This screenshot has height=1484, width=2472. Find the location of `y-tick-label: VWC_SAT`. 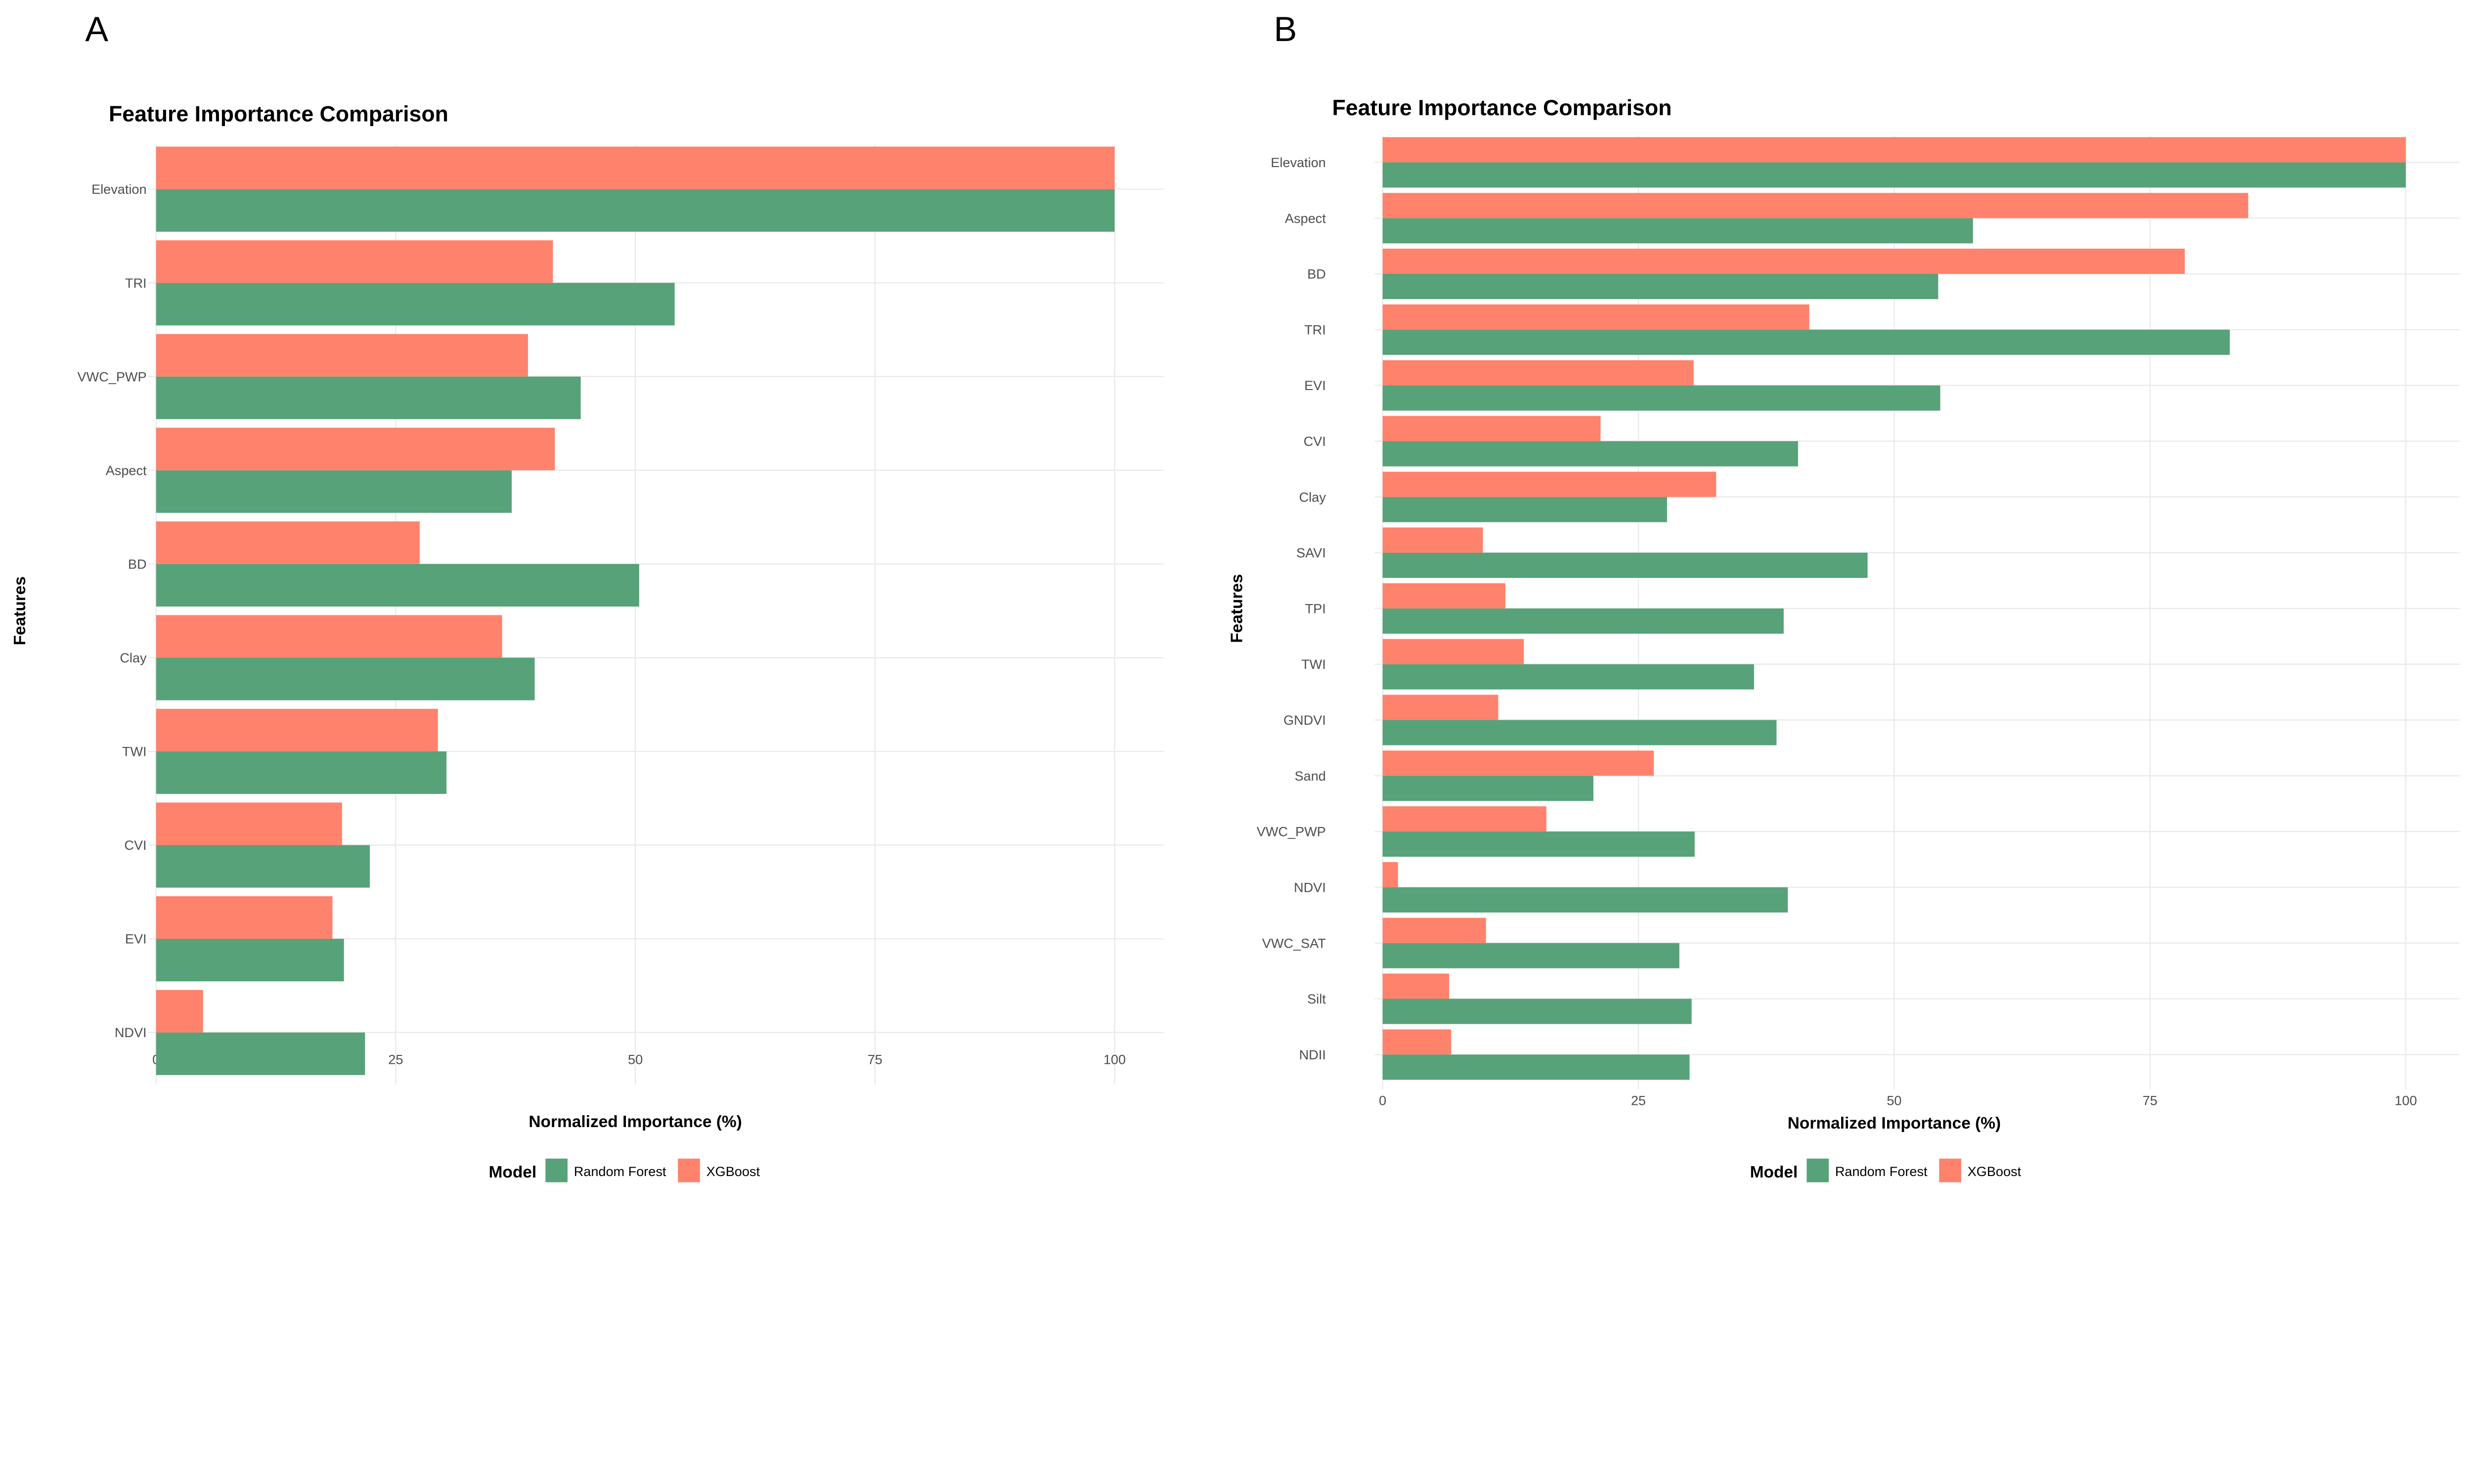

y-tick-label: VWC_SAT is located at coordinates (1294, 943).